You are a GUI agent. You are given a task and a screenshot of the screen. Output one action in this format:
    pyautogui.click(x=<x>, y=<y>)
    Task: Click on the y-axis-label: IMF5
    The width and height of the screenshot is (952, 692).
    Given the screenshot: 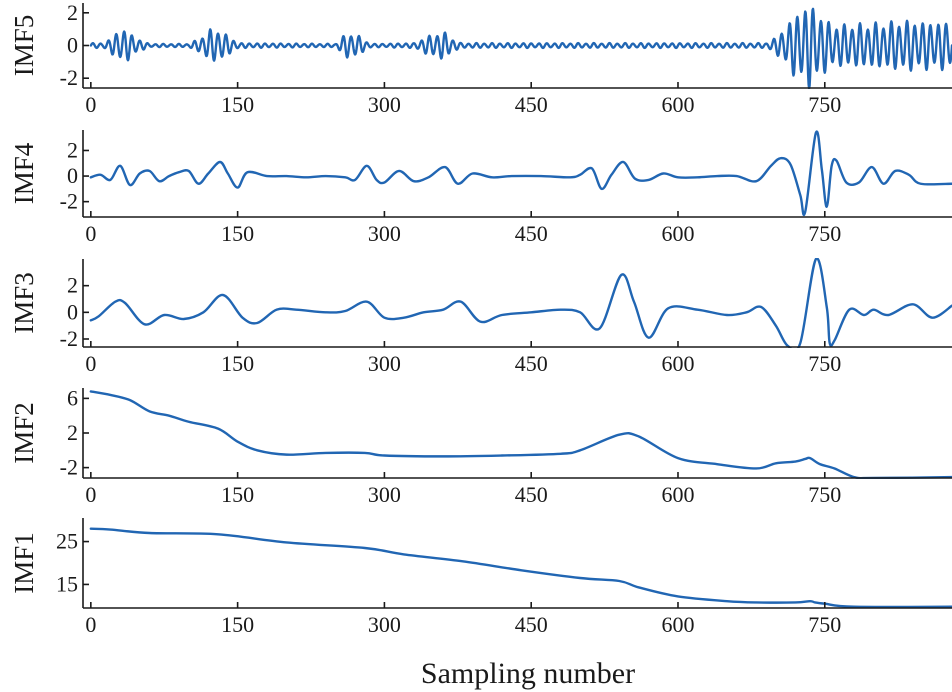 What is the action you would take?
    pyautogui.click(x=24, y=46)
    